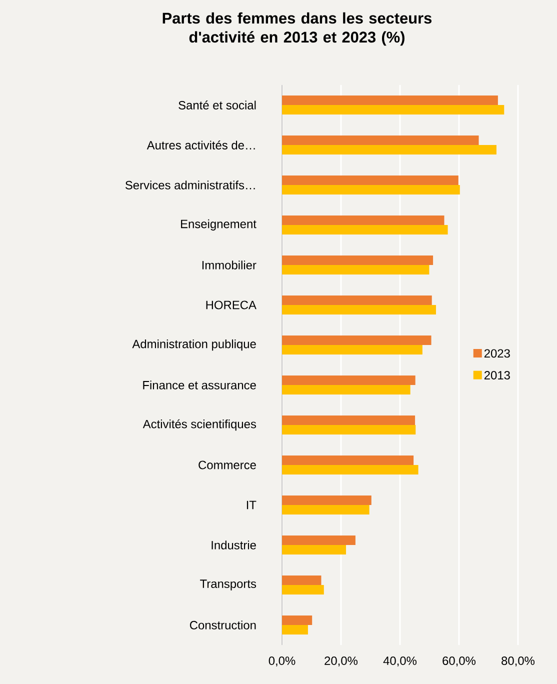 The width and height of the screenshot is (557, 684). What do you see at coordinates (217, 105) in the screenshot?
I see `y-tick-label: Santé et social` at bounding box center [217, 105].